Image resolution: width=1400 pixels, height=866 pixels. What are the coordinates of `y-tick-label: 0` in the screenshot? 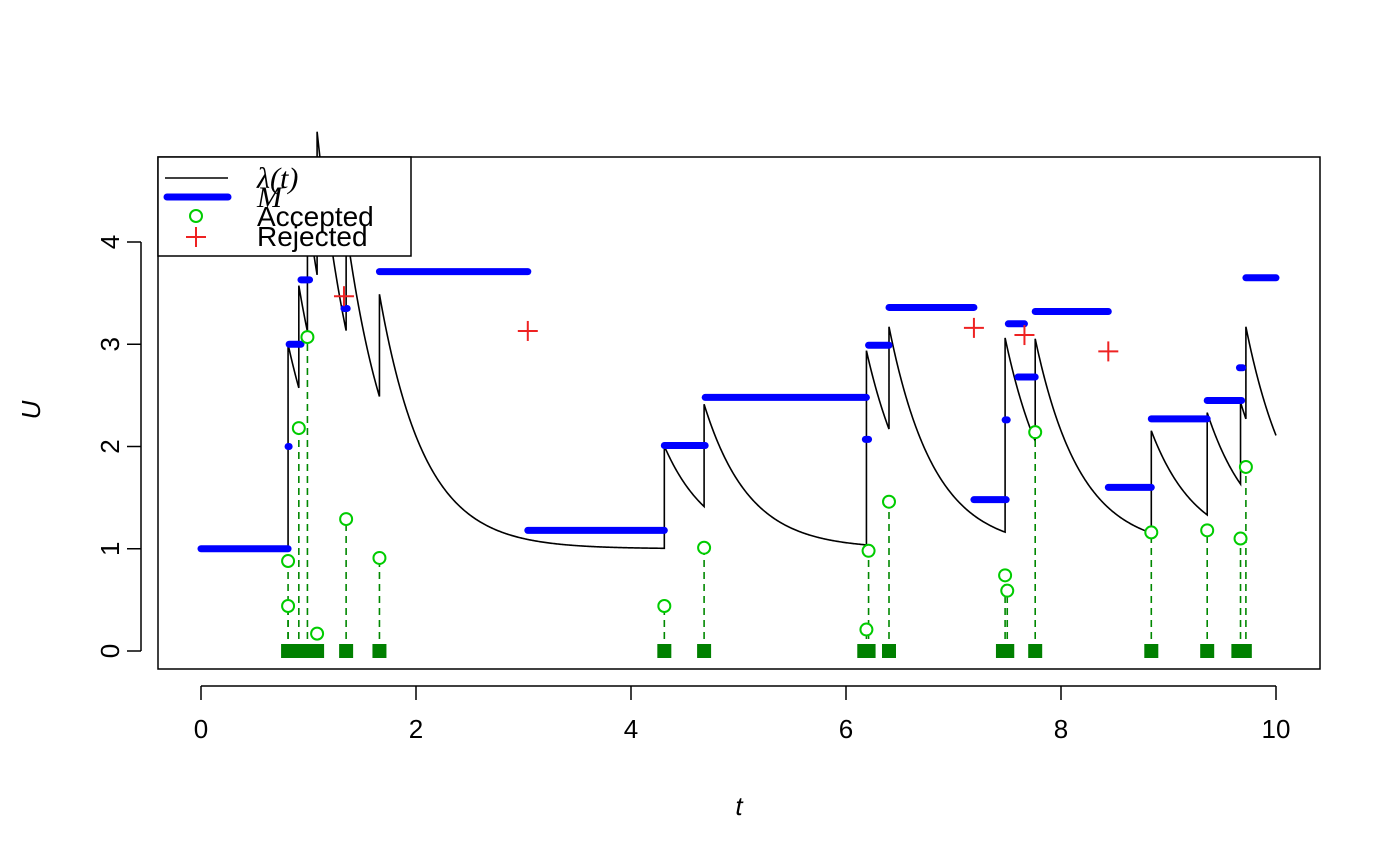 It's located at (110, 651).